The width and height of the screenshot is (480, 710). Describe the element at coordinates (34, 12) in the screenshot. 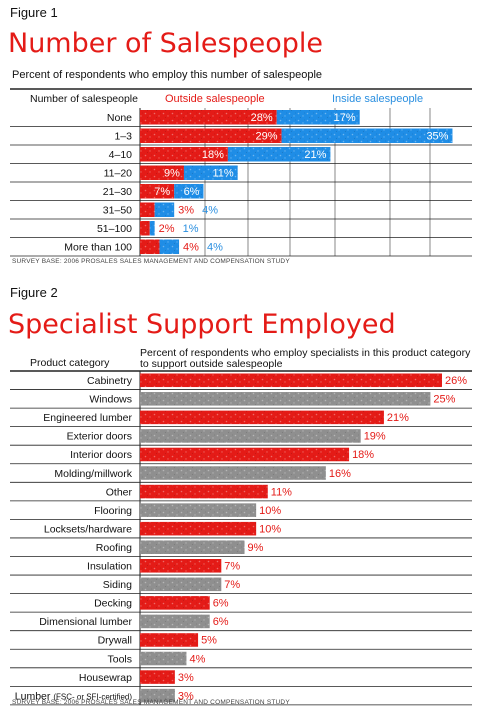

I see `figure1-label: Figure 1` at that location.